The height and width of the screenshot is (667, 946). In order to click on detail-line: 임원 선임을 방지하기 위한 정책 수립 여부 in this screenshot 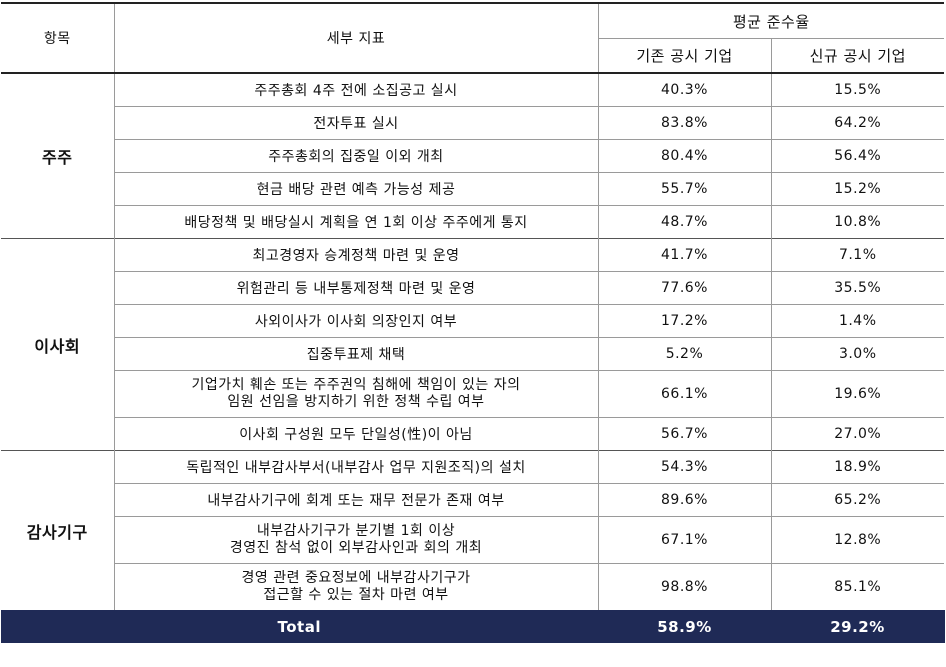, I will do `click(356, 402)`.